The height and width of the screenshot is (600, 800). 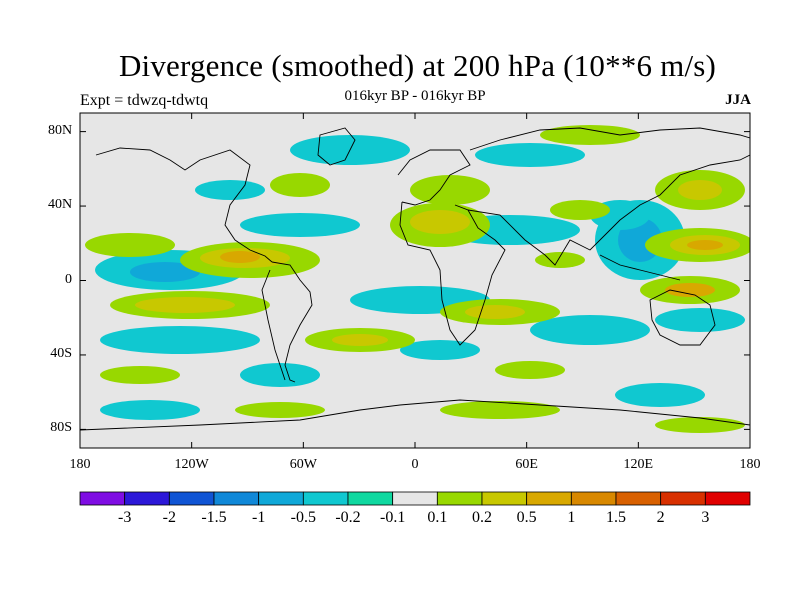 What do you see at coordinates (482, 517) in the screenshot?
I see `colorbar-label: 0.2` at bounding box center [482, 517].